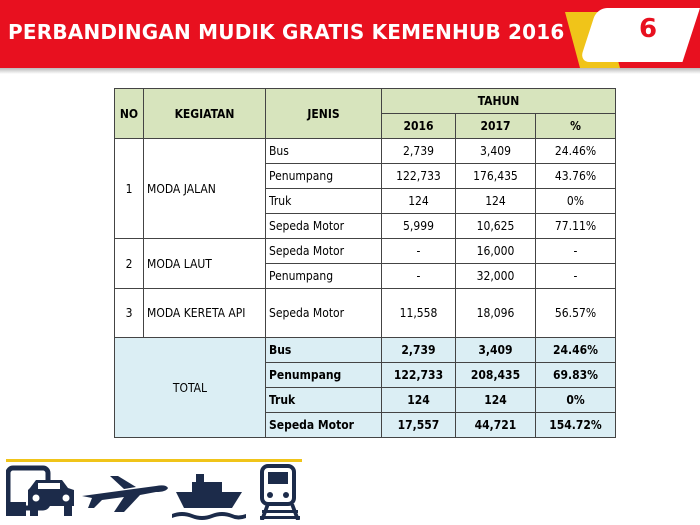  I want to click on total-jenis-cell: Bus, so click(323, 350).